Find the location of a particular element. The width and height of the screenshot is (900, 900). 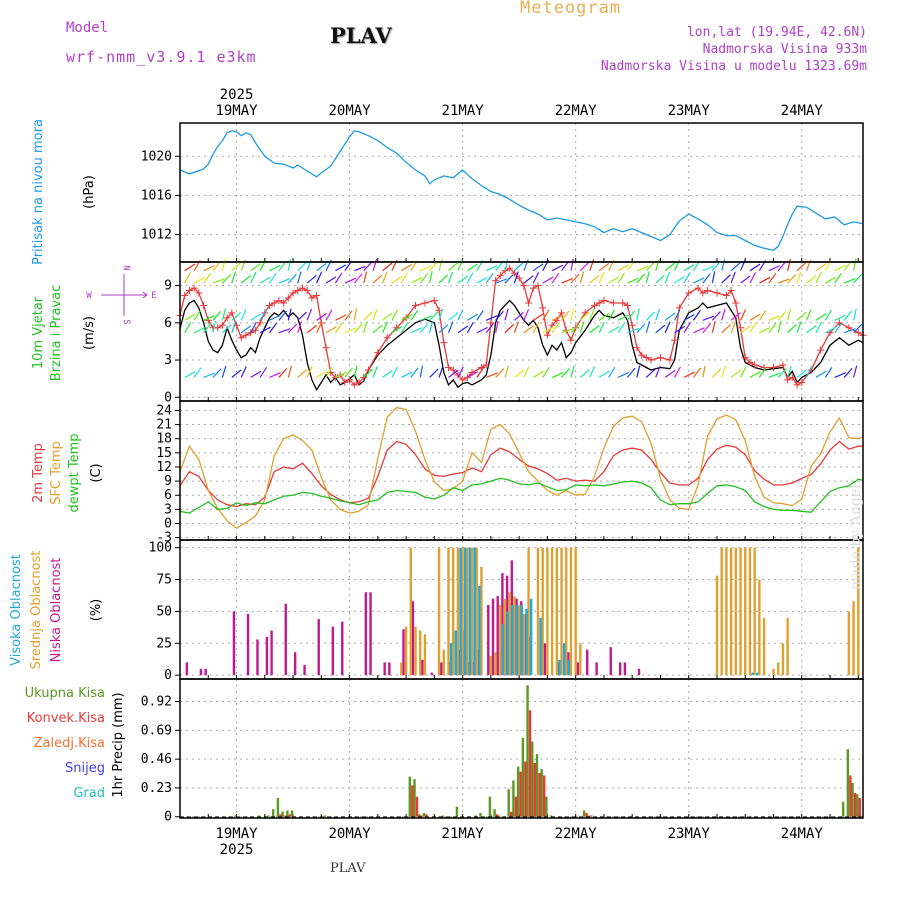

model-altitude-label: Nadmorska Visina u modelu 1323.69m is located at coordinates (733, 66).